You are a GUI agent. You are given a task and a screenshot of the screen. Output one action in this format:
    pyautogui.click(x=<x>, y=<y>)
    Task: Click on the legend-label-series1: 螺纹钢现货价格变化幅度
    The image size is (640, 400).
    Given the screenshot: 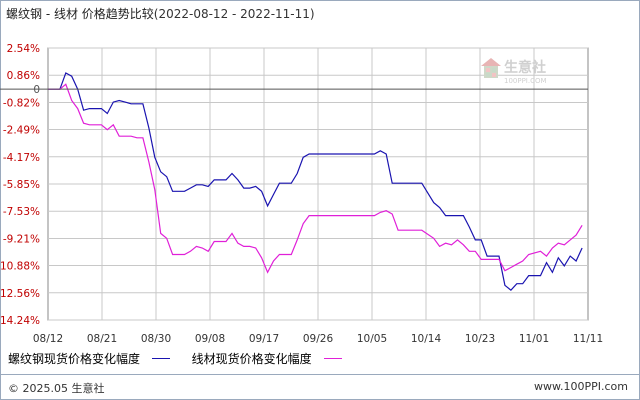 What is the action you would take?
    pyautogui.click(x=74, y=359)
    